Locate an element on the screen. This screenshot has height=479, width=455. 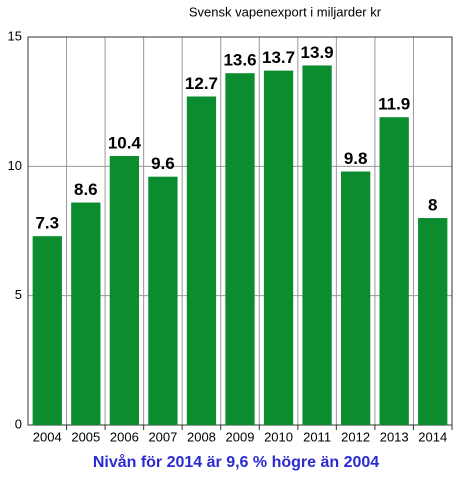
value-label: 12.7 is located at coordinates (201, 83).